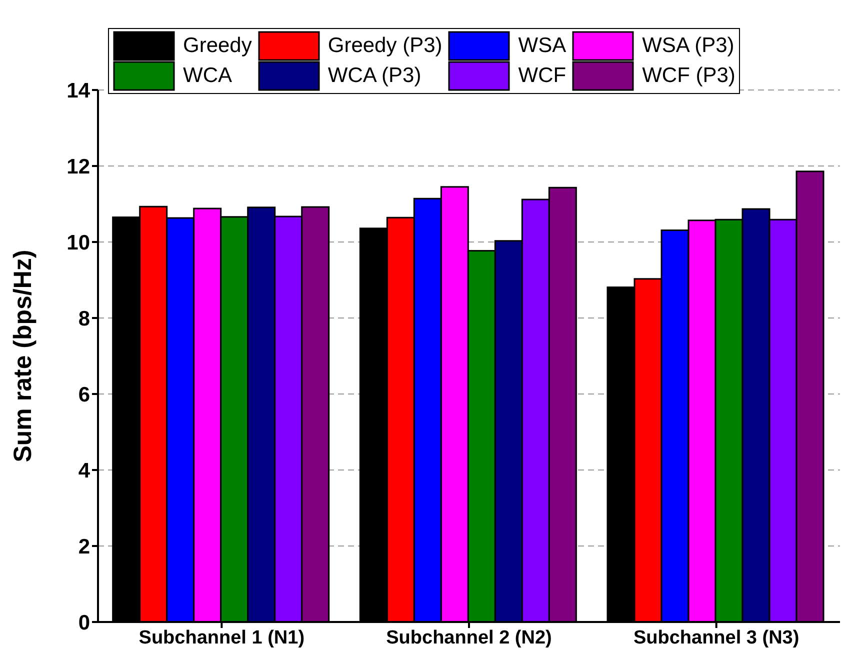 This screenshot has width=852, height=668. I want to click on x-tick-label: Subchannel 1 (N1), so click(221, 637).